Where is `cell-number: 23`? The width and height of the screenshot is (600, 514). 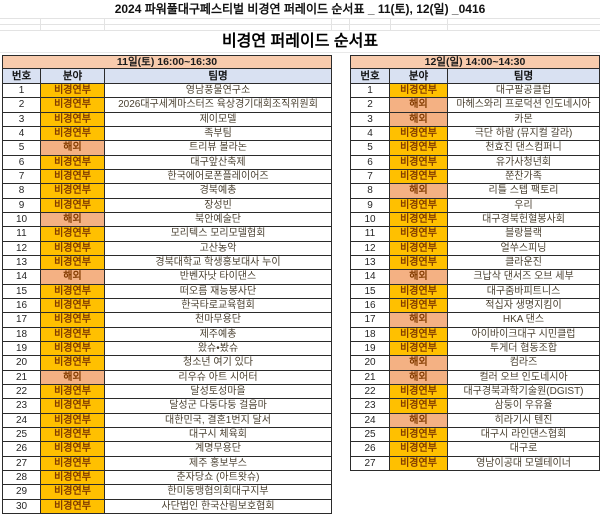
cell-number: 23 is located at coordinates (370, 406).